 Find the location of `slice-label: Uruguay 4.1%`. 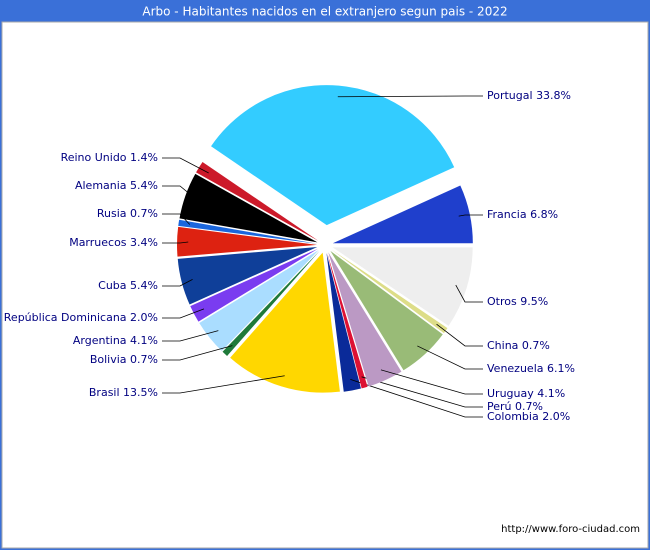

slice-label: Uruguay 4.1% is located at coordinates (526, 393).